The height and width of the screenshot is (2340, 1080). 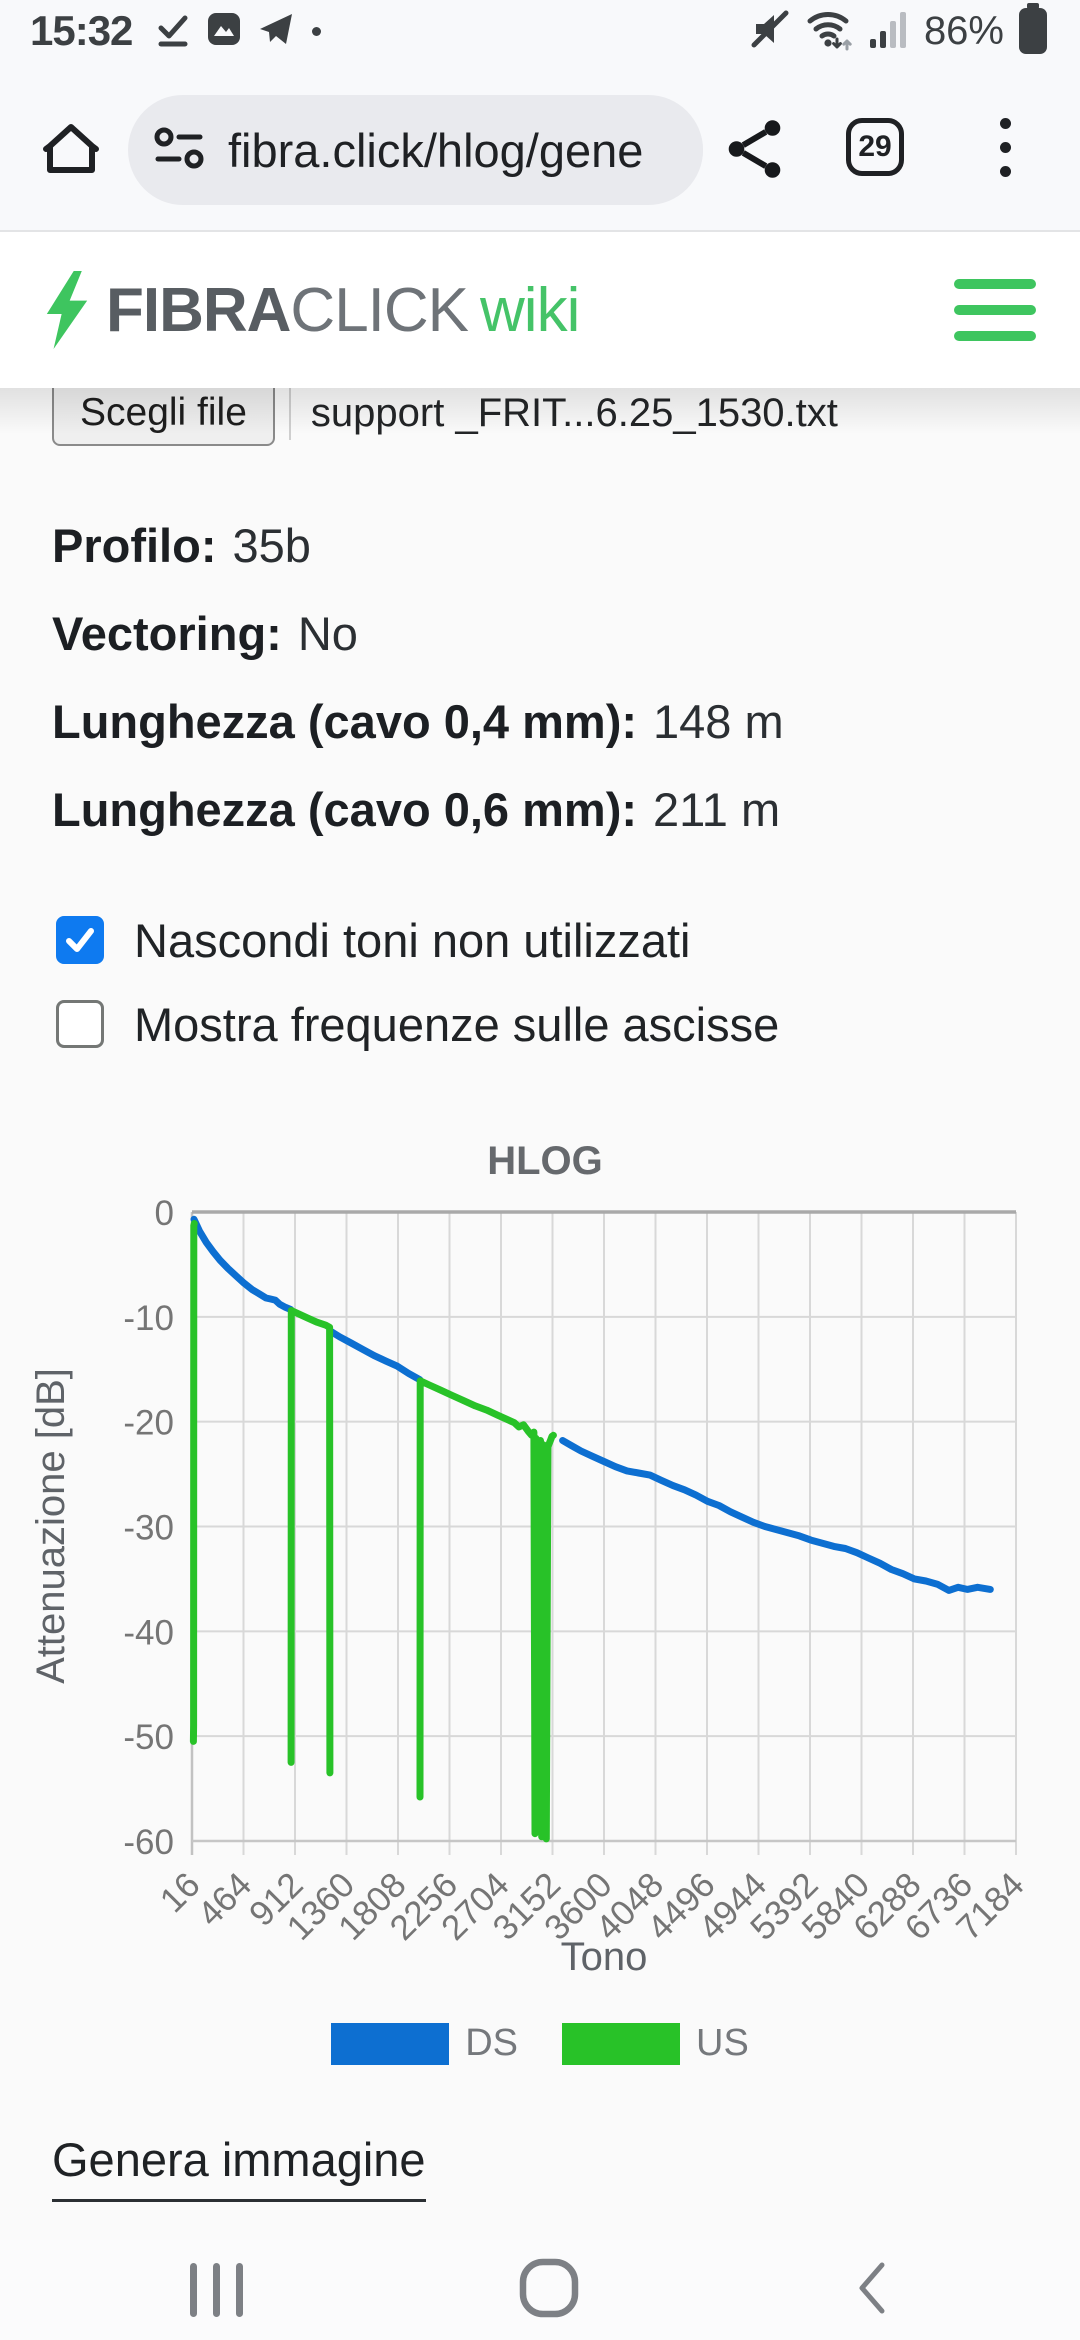 I want to click on signal-icon, so click(x=890, y=31).